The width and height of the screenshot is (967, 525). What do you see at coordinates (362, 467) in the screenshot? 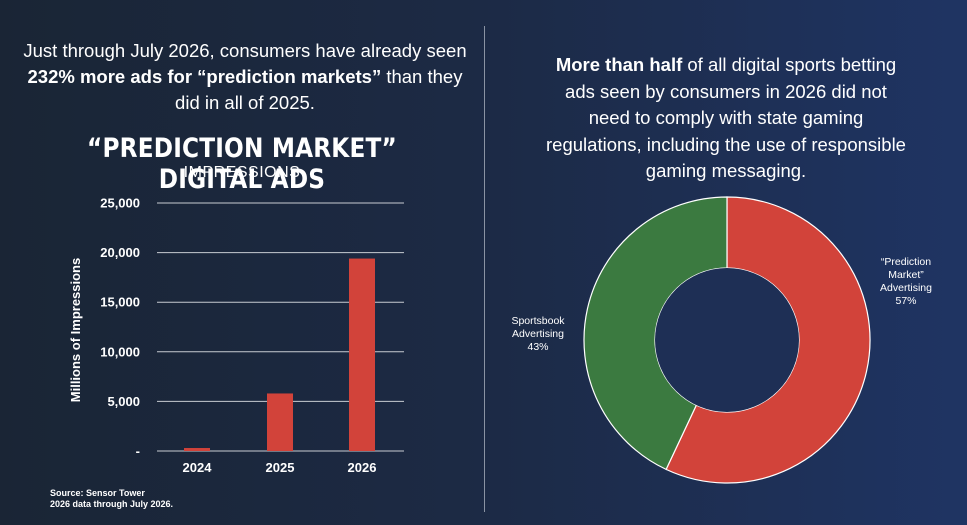
I see `x-tick-label: 2026` at bounding box center [362, 467].